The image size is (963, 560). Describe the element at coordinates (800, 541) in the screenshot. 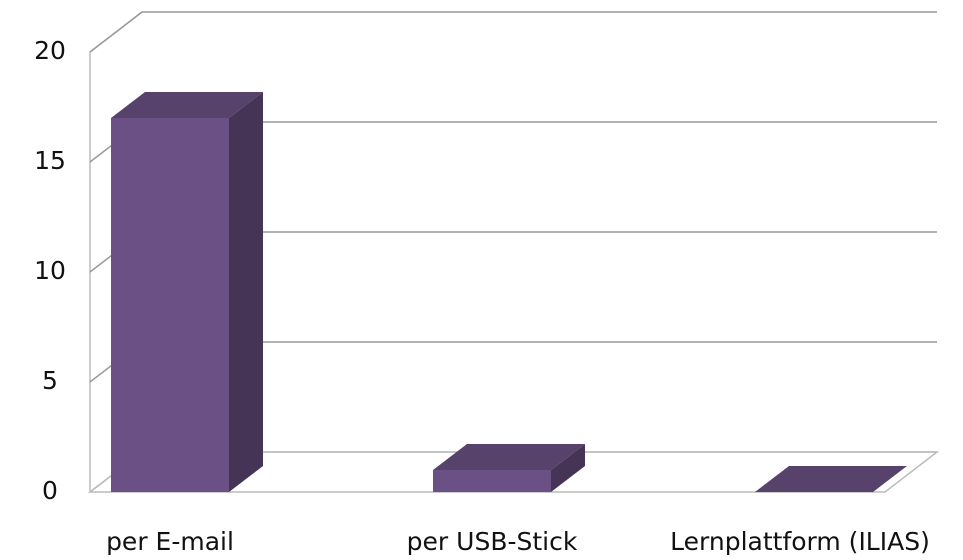

I see `x-tick-label: Lernplattform (ILIAS)` at that location.